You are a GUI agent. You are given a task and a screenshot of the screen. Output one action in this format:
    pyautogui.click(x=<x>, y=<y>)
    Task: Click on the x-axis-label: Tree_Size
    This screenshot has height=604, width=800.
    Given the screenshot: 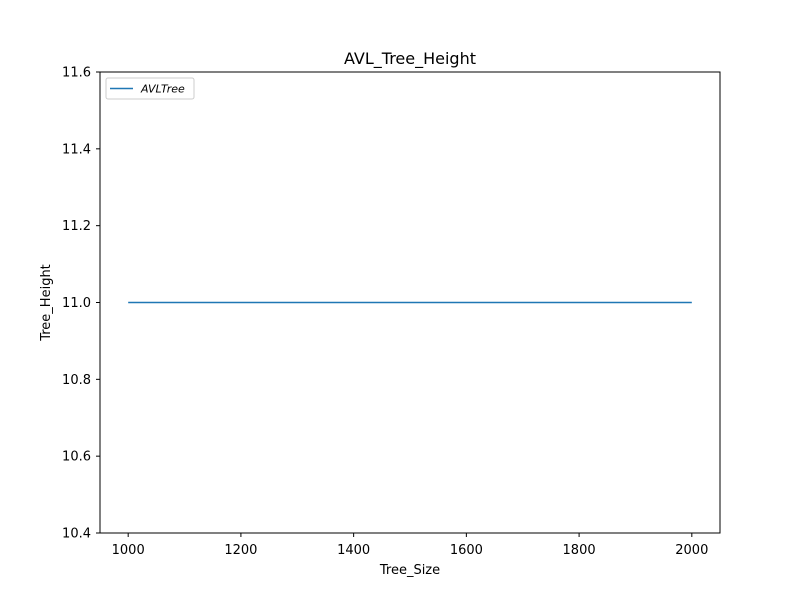 What is the action you would take?
    pyautogui.click(x=409, y=570)
    